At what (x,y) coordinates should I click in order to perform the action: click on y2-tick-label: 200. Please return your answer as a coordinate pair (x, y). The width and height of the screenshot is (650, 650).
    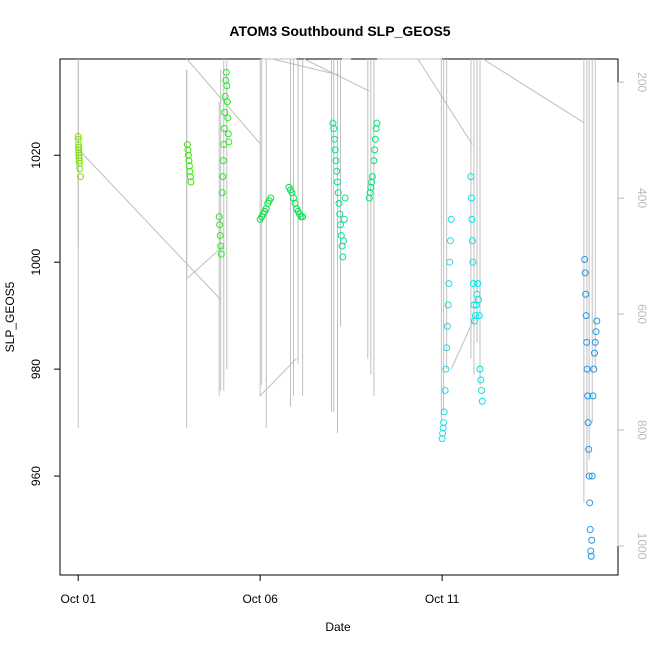
    Looking at the image, I should click on (642, 82).